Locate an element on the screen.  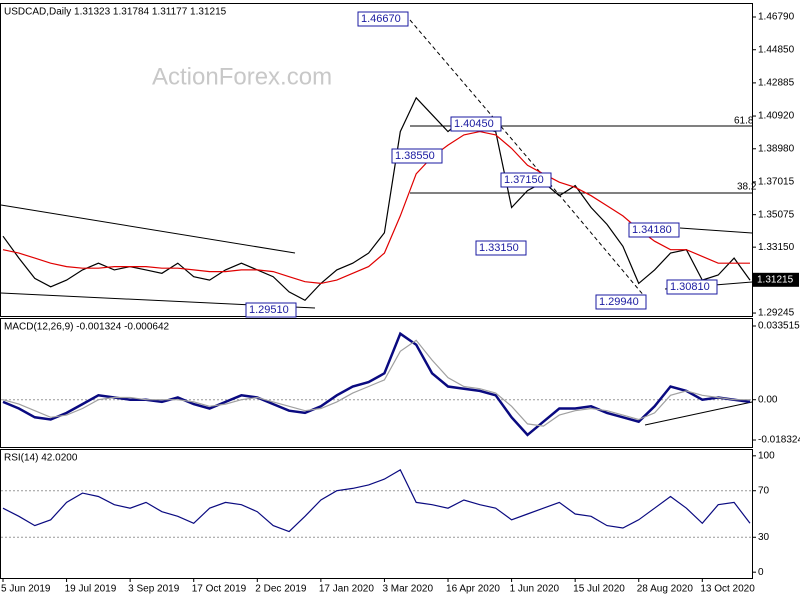
y-tick-label: 1.40920 is located at coordinates (776, 116).